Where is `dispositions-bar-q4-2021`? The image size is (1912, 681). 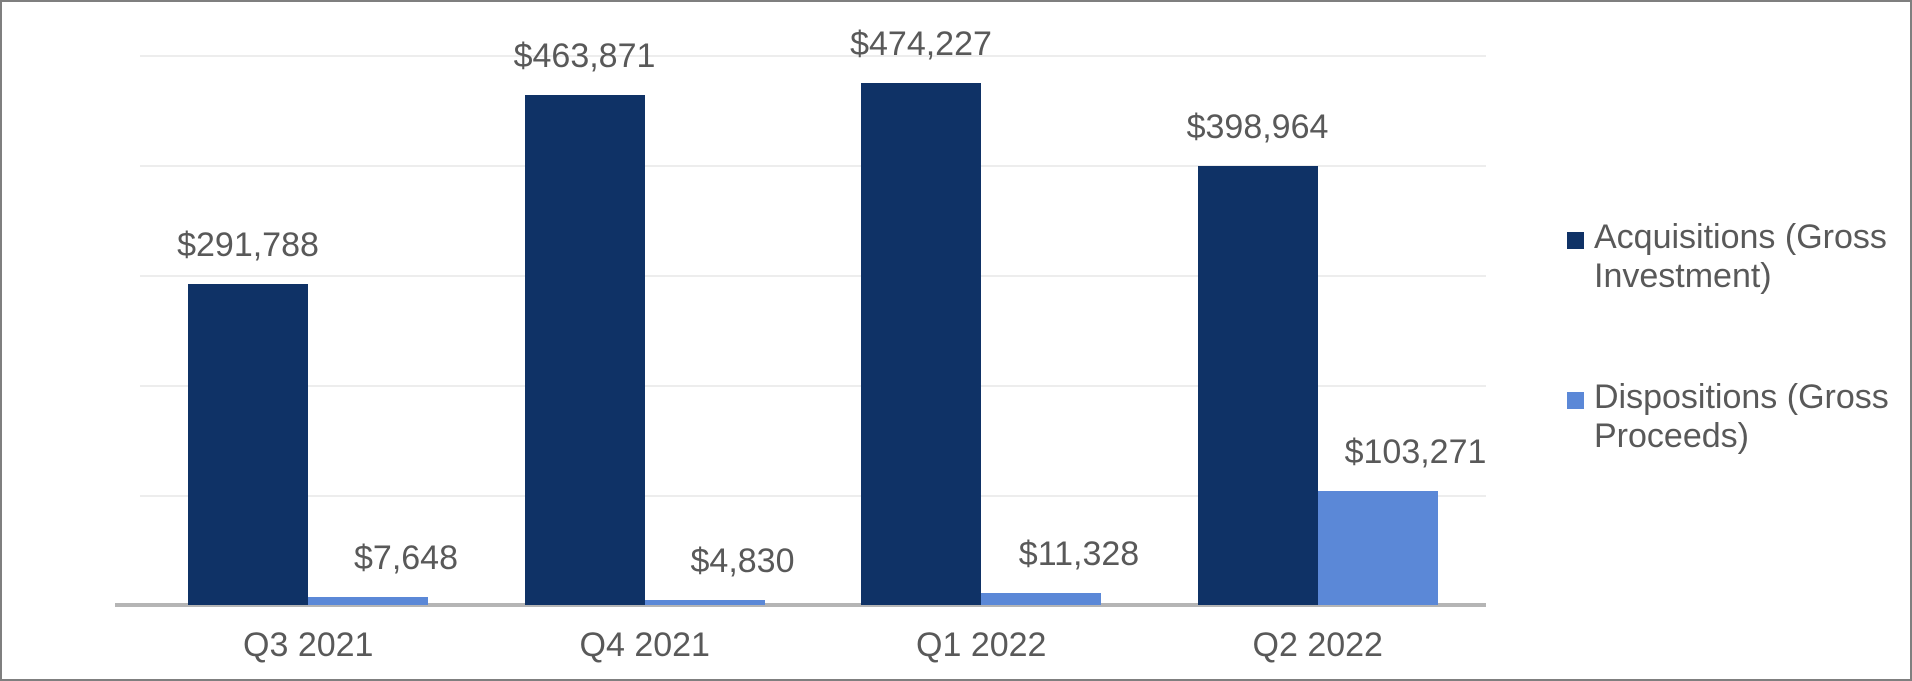 dispositions-bar-q4-2021 is located at coordinates (704, 602).